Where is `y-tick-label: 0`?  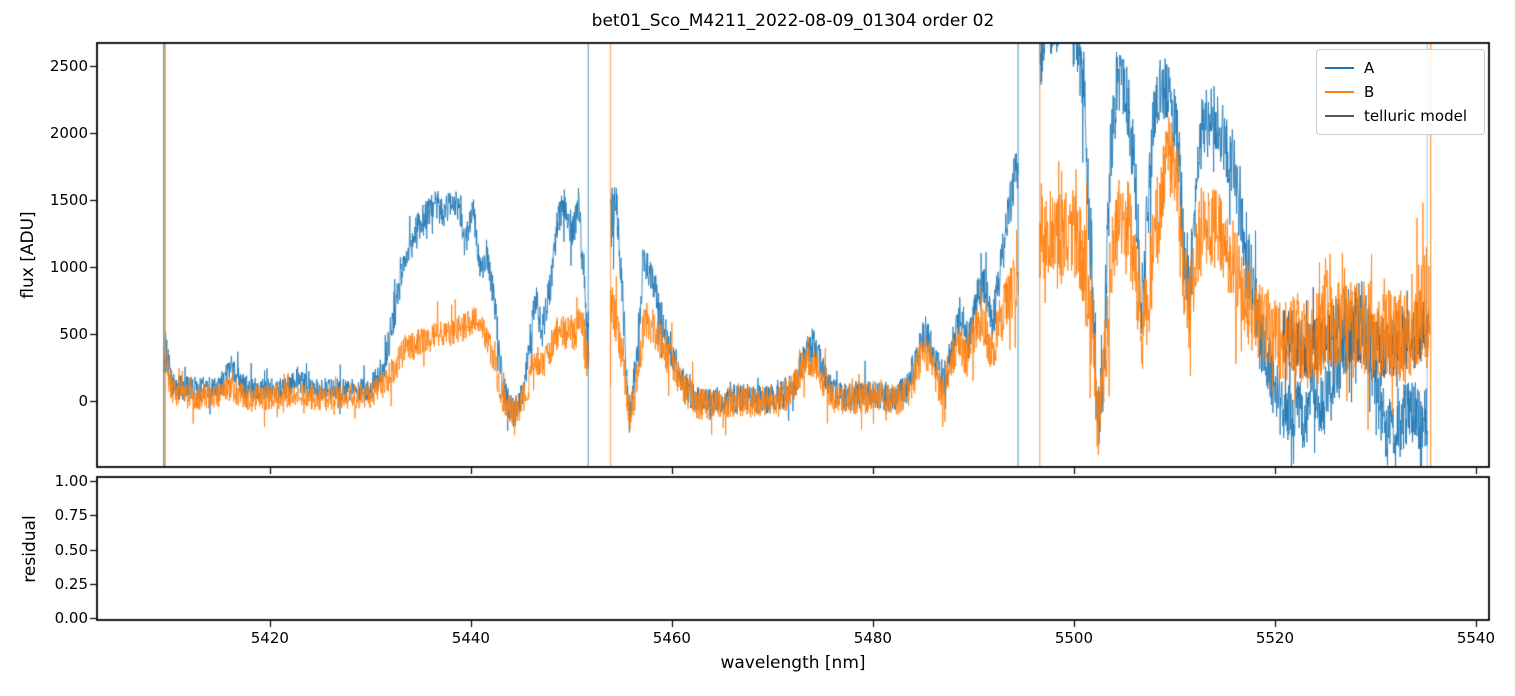 y-tick-label: 0 is located at coordinates (83, 401).